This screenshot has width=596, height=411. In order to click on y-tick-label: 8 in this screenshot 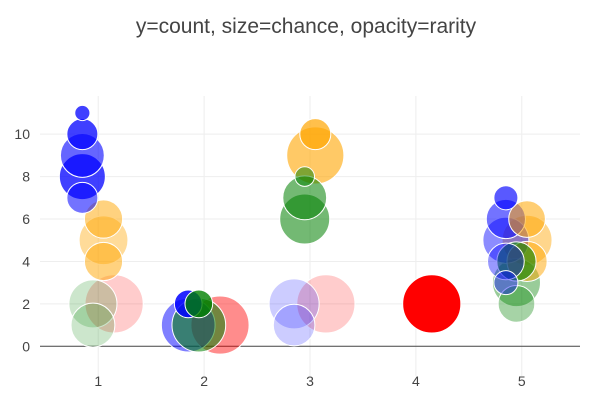, I will do `click(26, 177)`.